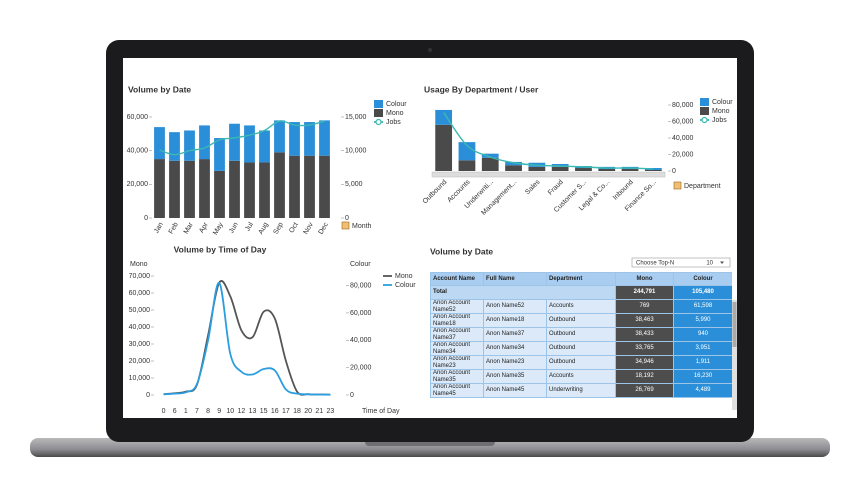 Image resolution: width=860 pixels, height=498 pixels. I want to click on table-cell: 3,951, so click(702, 348).